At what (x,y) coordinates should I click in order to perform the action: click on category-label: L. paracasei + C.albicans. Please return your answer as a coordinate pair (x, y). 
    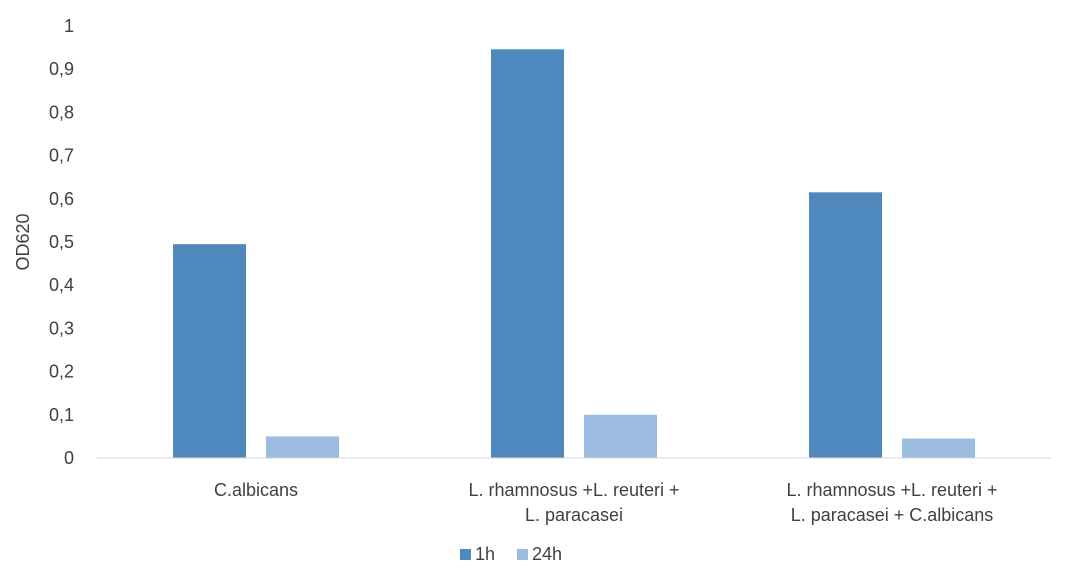
    Looking at the image, I should click on (892, 515).